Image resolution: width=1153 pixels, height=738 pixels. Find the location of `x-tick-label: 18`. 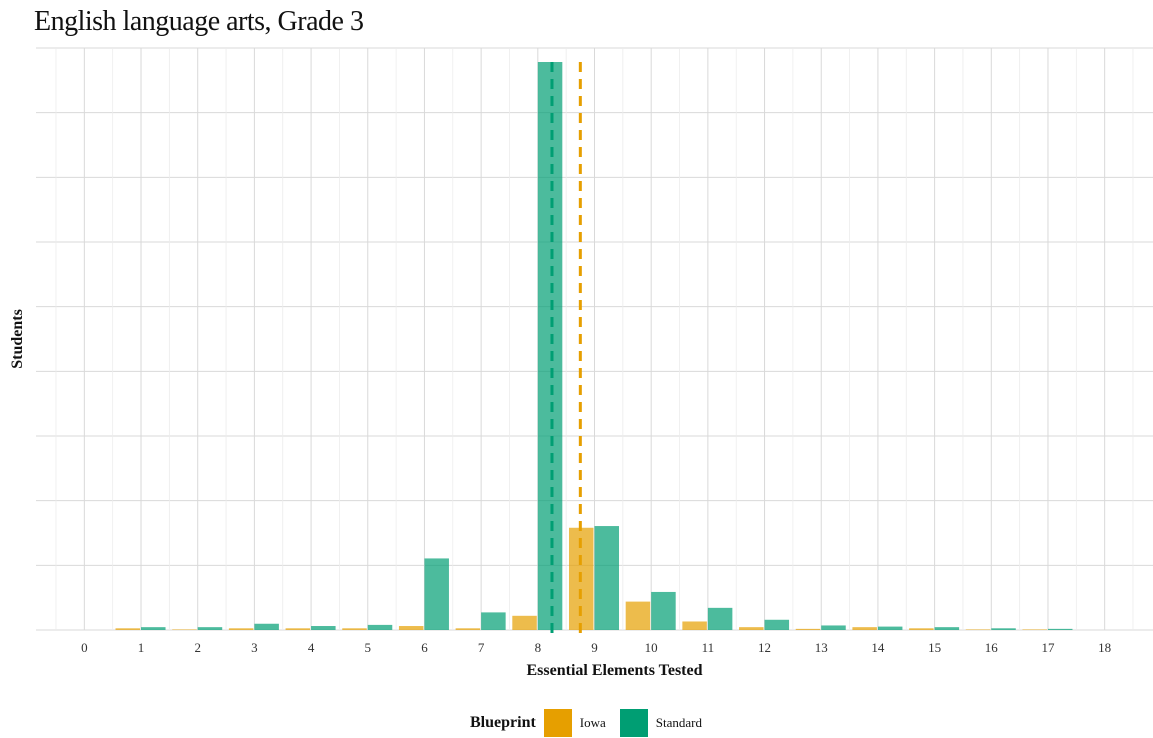

x-tick-label: 18 is located at coordinates (1104, 647).